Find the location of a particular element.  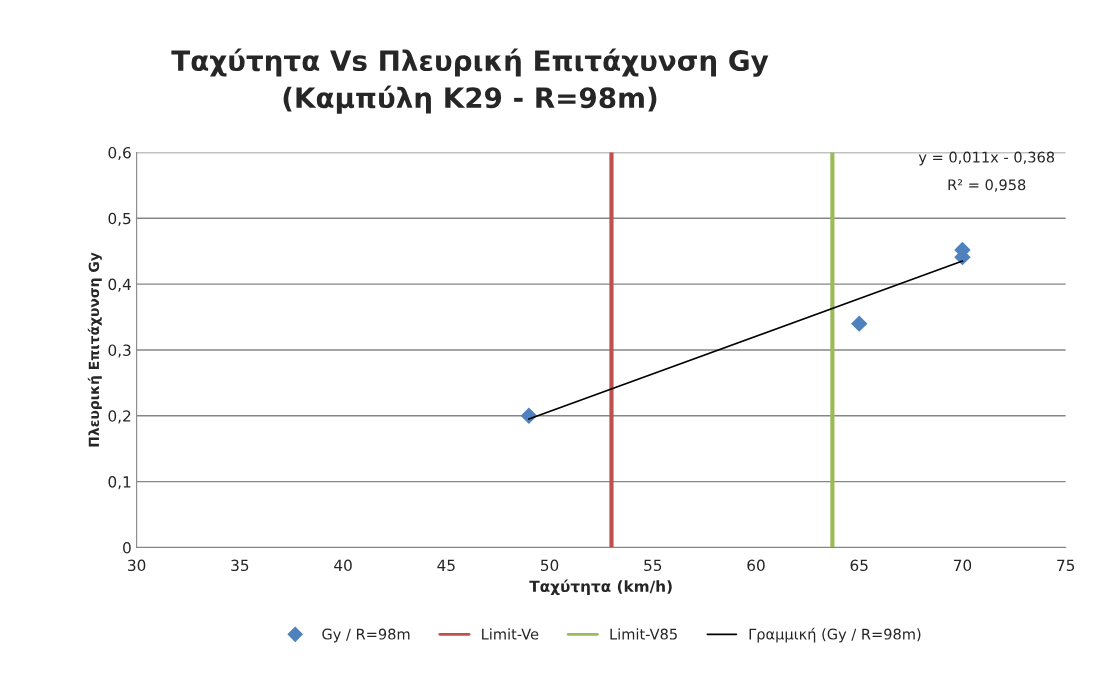

annotation: y = 0,011x - 0,368 is located at coordinates (986, 158).